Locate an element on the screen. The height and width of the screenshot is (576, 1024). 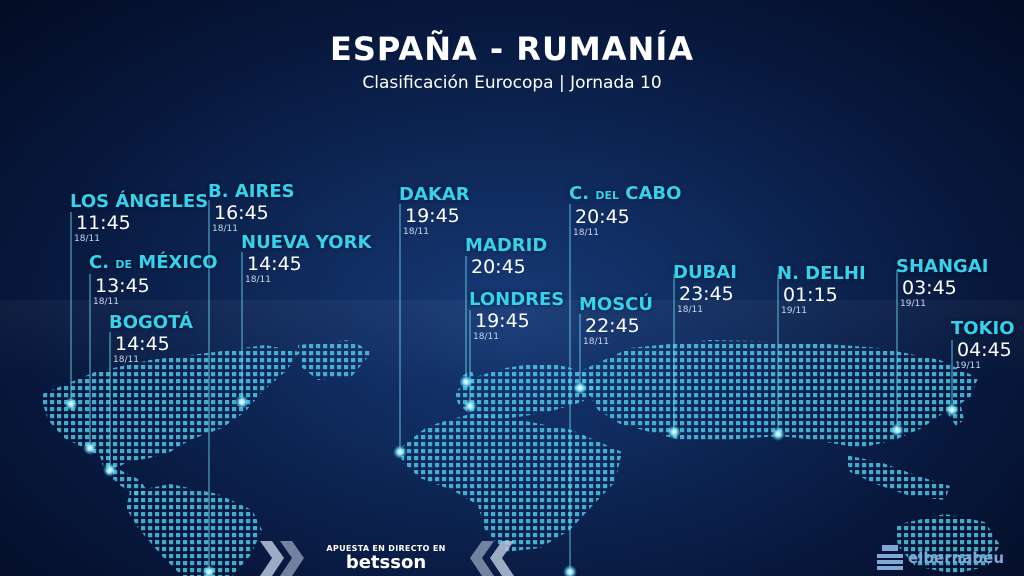
city-name: TOKIO is located at coordinates (983, 328).